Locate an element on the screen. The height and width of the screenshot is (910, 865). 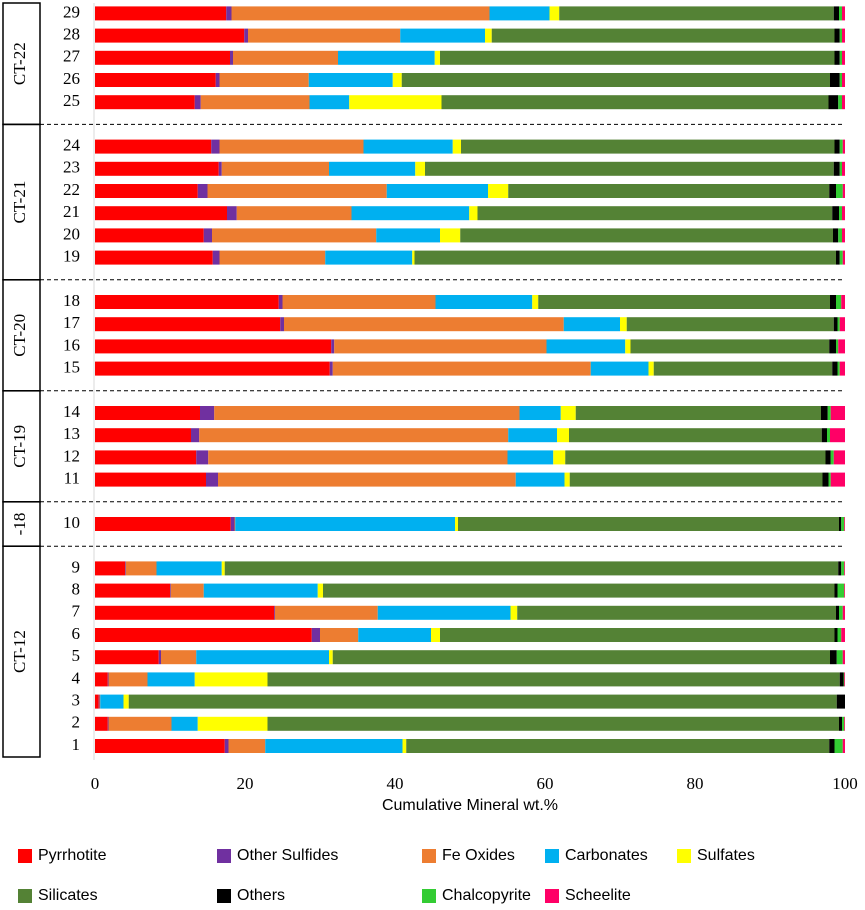
y-tick-label: 7 is located at coordinates (76, 611).